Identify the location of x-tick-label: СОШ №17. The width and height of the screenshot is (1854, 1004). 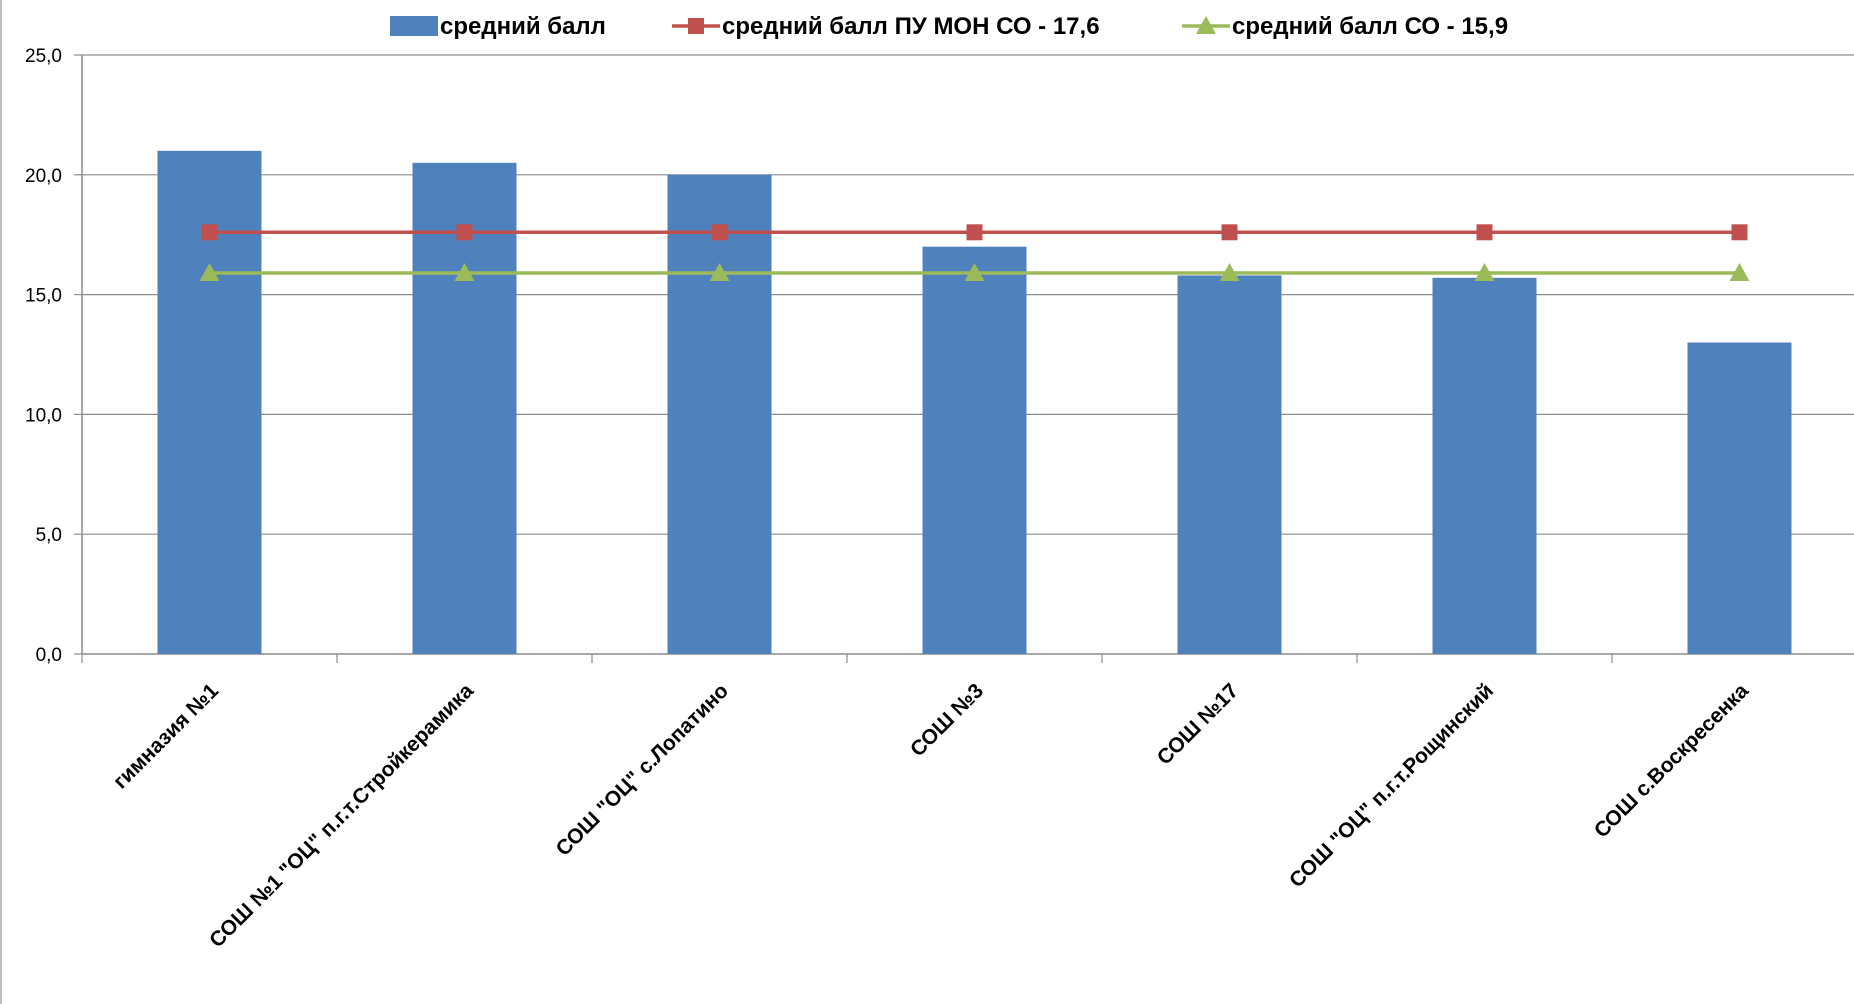
(1198, 724).